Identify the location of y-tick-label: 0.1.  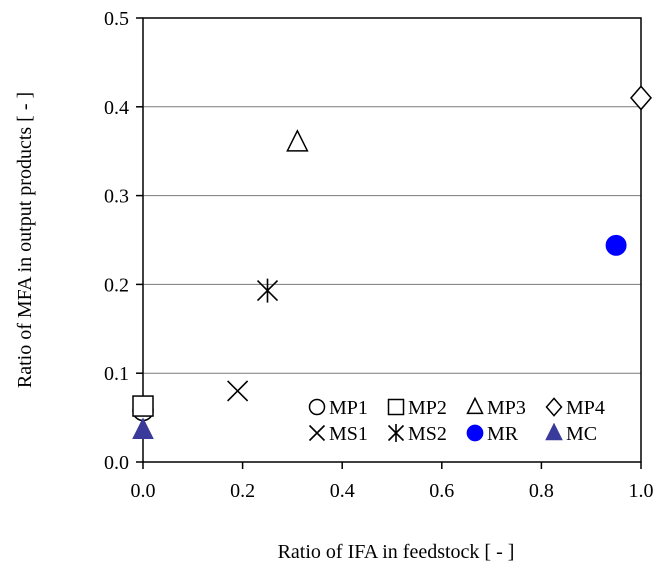
(116, 374).